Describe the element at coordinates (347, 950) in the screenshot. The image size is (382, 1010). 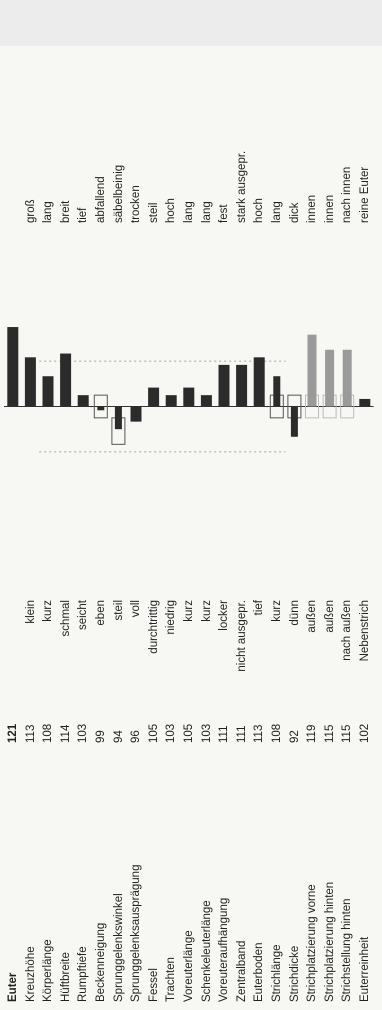
I see `trait-label-19: Strichstellung hinten` at that location.